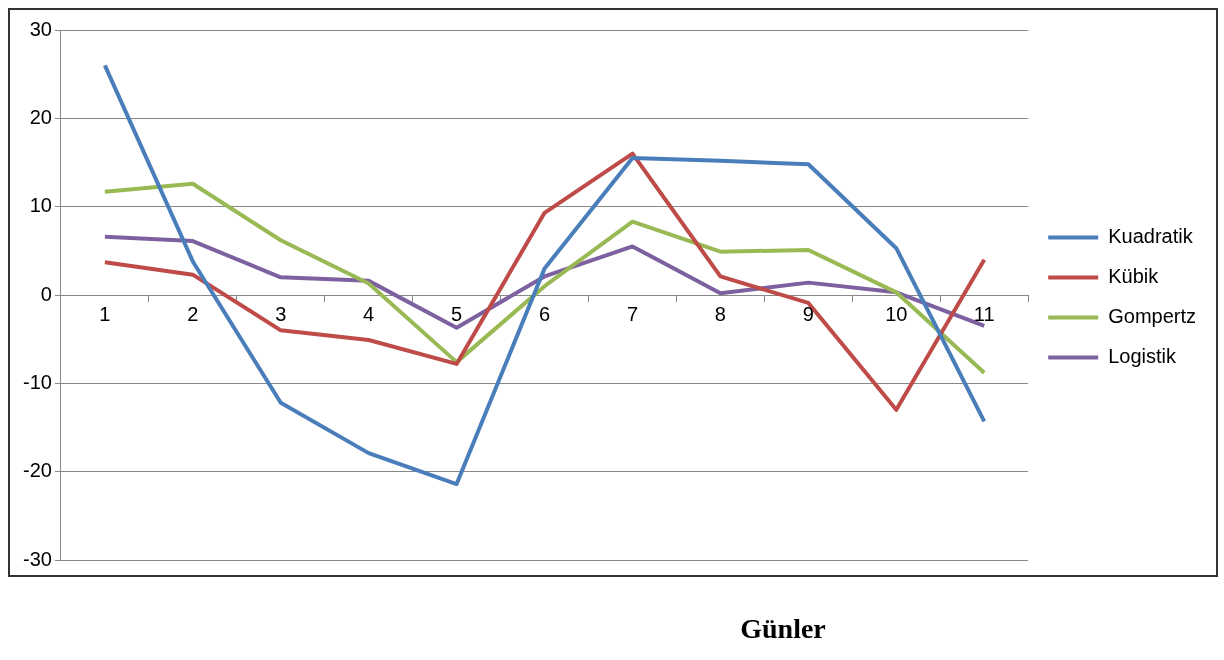  What do you see at coordinates (1134, 276) in the screenshot?
I see `legend-label: Kübik` at bounding box center [1134, 276].